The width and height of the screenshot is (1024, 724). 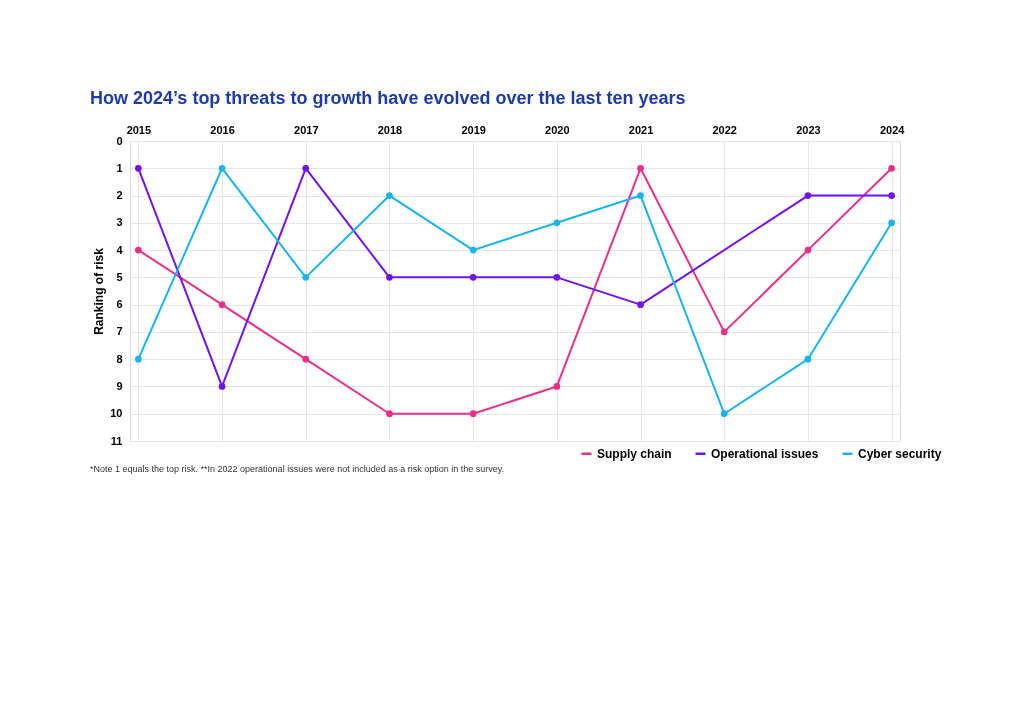 What do you see at coordinates (808, 129) in the screenshot?
I see `x-tick-label: 2023` at bounding box center [808, 129].